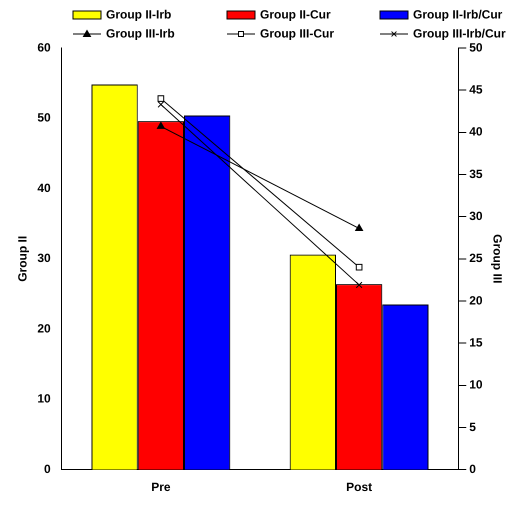  Describe the element at coordinates (476, 47) in the screenshot. I see `y2-tick-label: 50` at that location.